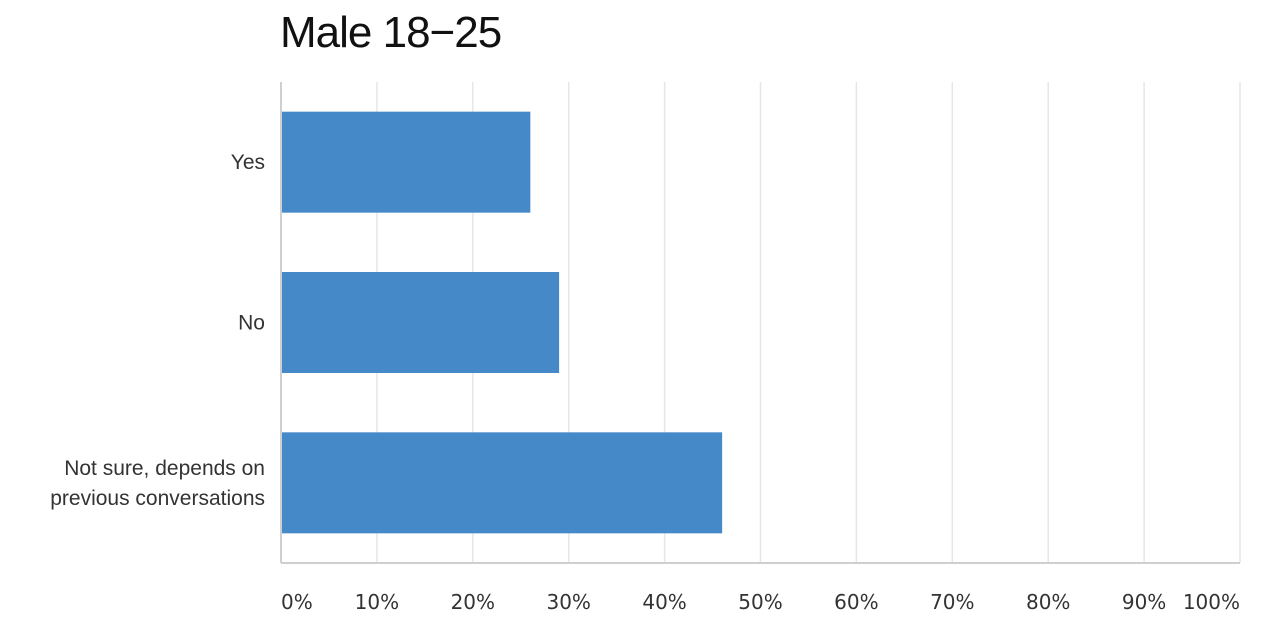  What do you see at coordinates (664, 602) in the screenshot?
I see `x-tick-label: 40%` at bounding box center [664, 602].